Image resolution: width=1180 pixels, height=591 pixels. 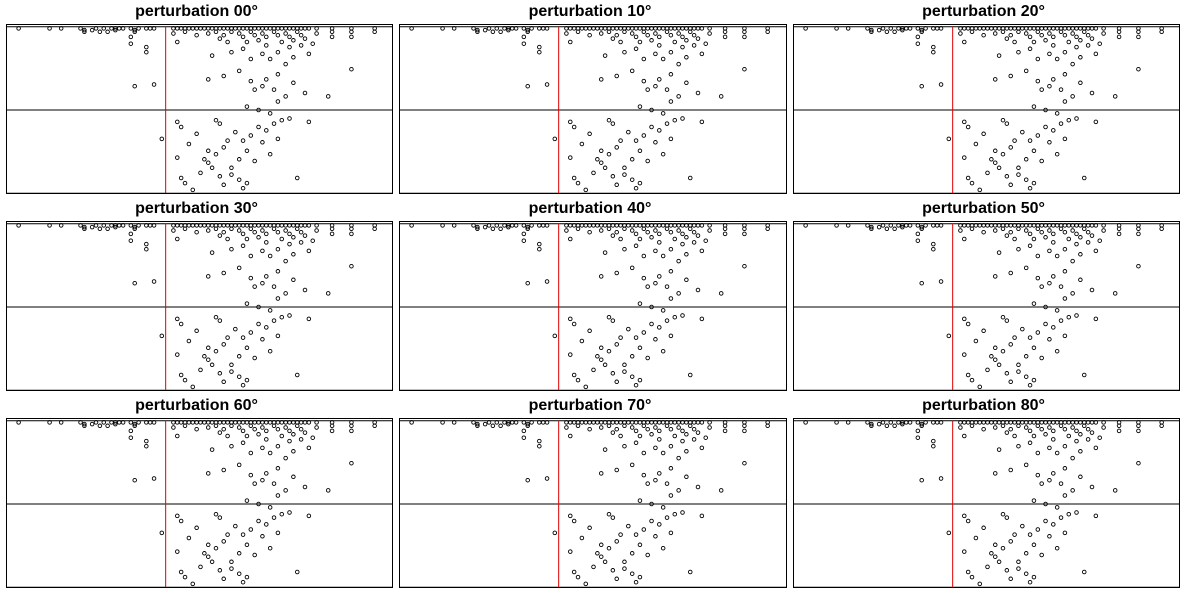 What do you see at coordinates (199, 503) in the screenshot?
I see `scatter-plot` at bounding box center [199, 503].